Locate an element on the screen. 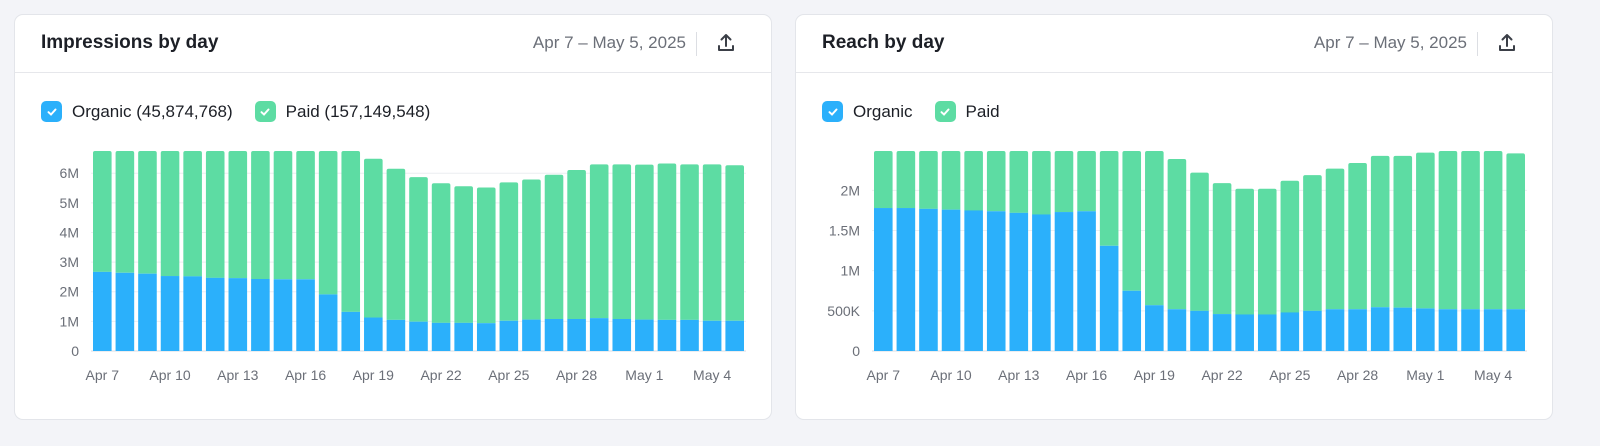 This screenshot has width=1600, height=446. x-tick-label: Apr 10 is located at coordinates (950, 375).